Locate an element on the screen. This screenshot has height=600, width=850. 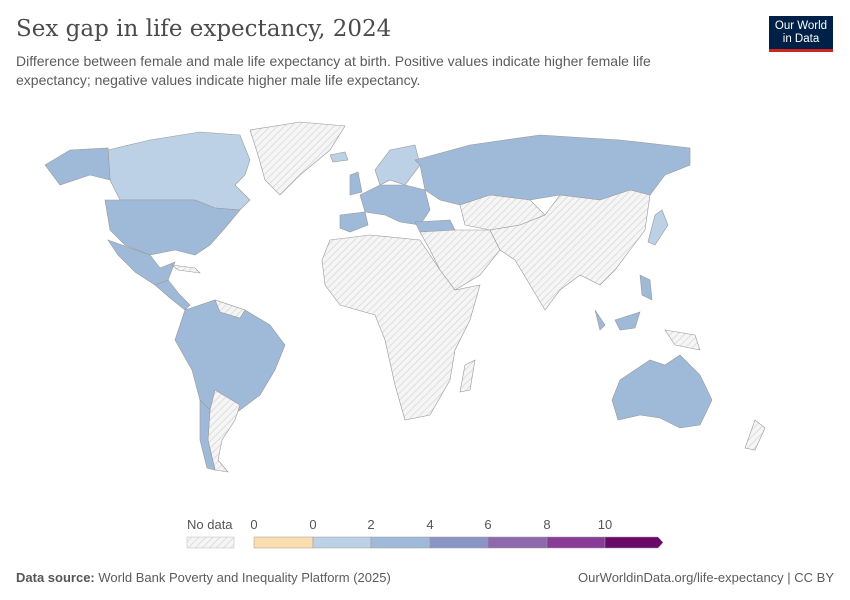
region-central-america is located at coordinates (172, 295).